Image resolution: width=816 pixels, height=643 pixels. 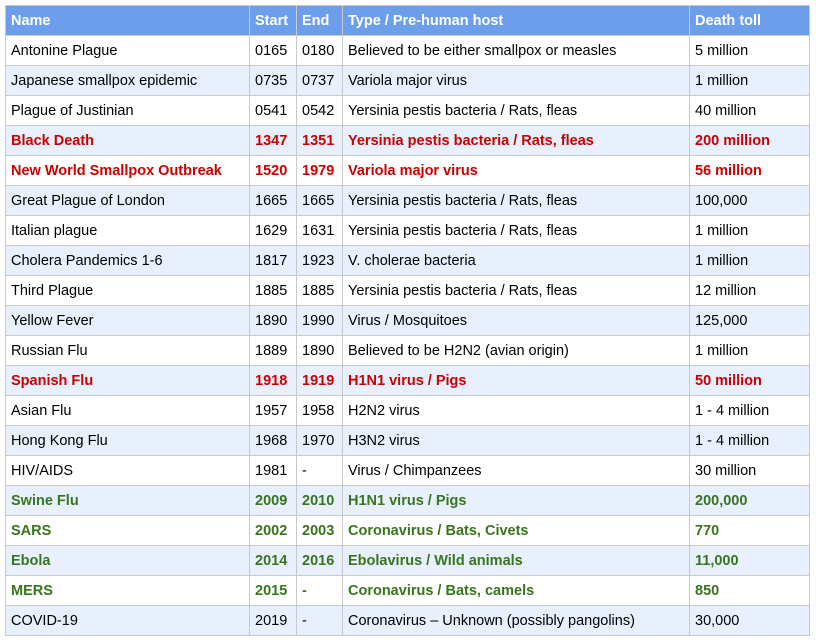 What do you see at coordinates (516, 440) in the screenshot?
I see `cell-type: H3N2 virus` at bounding box center [516, 440].